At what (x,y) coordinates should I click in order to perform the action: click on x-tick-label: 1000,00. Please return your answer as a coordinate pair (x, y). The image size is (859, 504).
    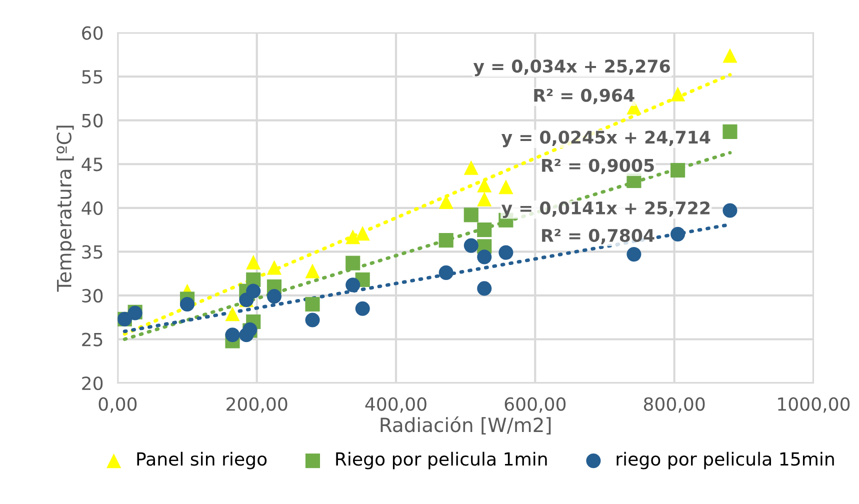
    Looking at the image, I should click on (814, 405).